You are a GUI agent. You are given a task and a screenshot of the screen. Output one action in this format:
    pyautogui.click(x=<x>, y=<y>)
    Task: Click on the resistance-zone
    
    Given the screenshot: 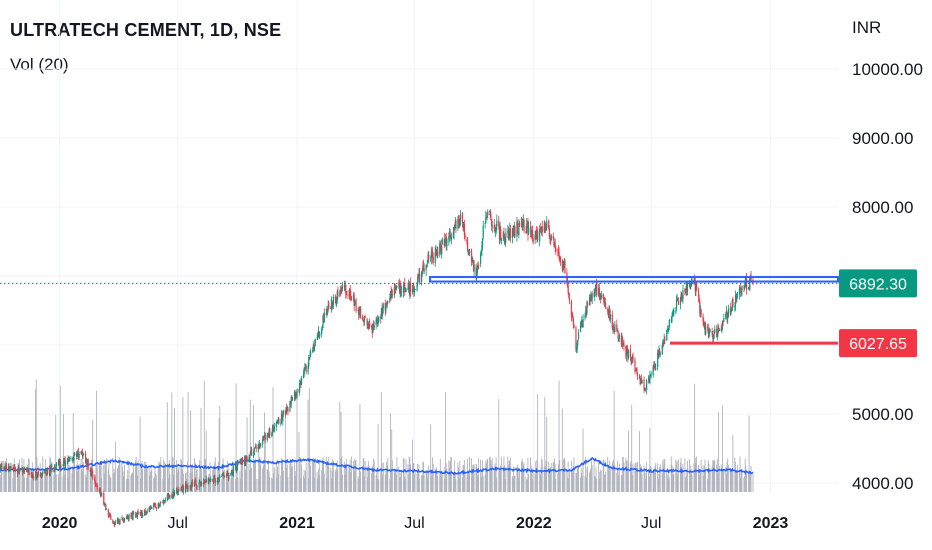 What is the action you would take?
    pyautogui.click(x=634, y=279)
    